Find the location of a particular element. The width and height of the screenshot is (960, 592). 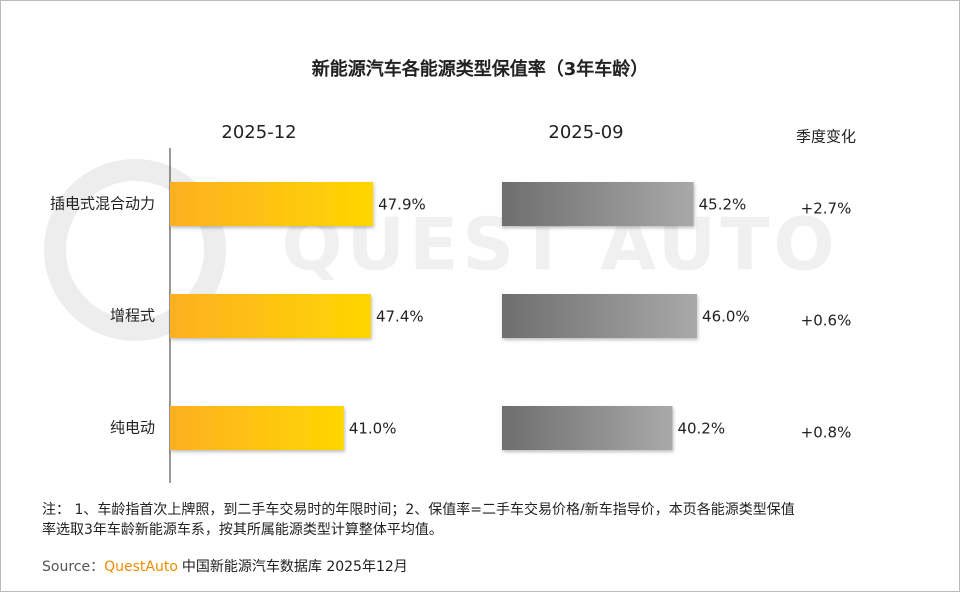

change-header: 季度变化 is located at coordinates (826, 137).